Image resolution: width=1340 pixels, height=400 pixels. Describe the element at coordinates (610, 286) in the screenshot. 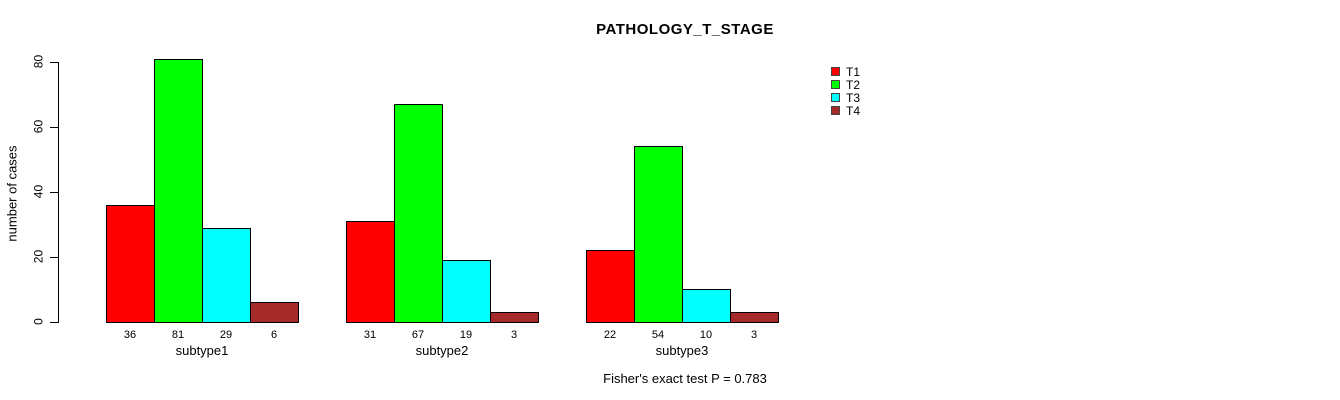

I see `bar-t1-subtype3` at that location.